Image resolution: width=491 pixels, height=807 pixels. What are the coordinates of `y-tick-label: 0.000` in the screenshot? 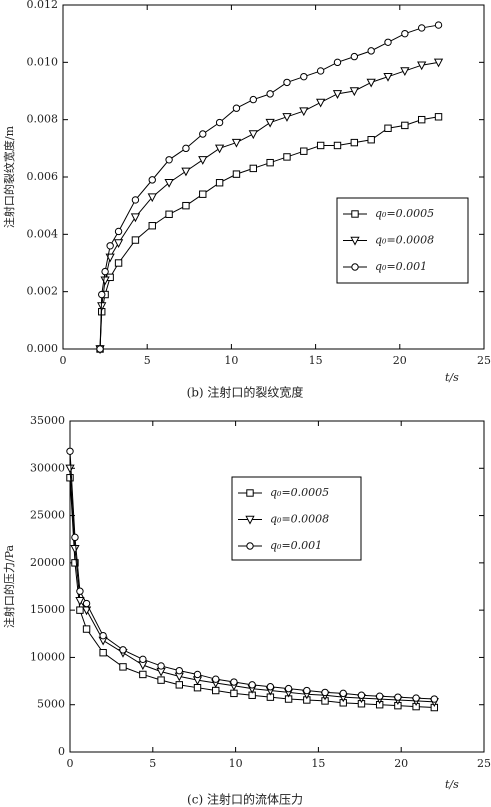 It's located at (43, 348).